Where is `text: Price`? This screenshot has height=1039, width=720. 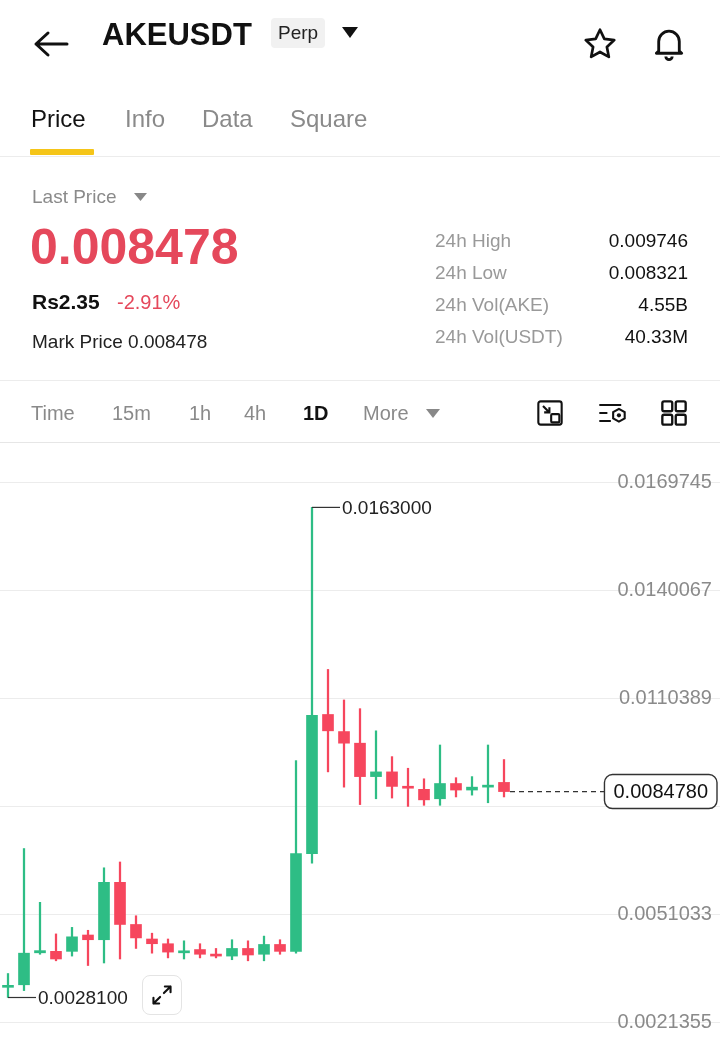
text: Price is located at coordinates (58, 119).